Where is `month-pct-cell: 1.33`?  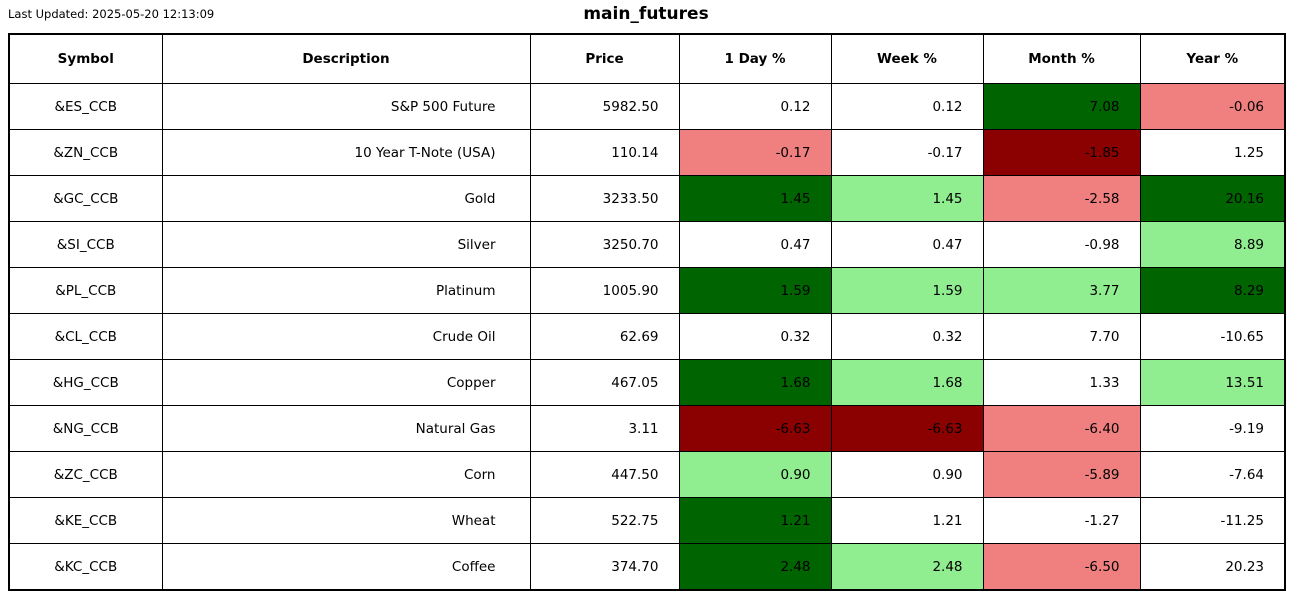
month-pct-cell: 1.33 is located at coordinates (1061, 382).